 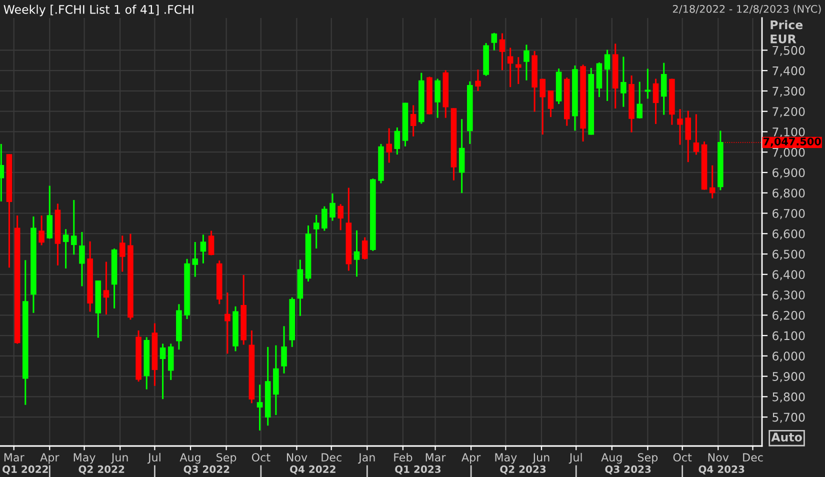 I want to click on ref-line-label: 7,047.500, so click(x=792, y=142).